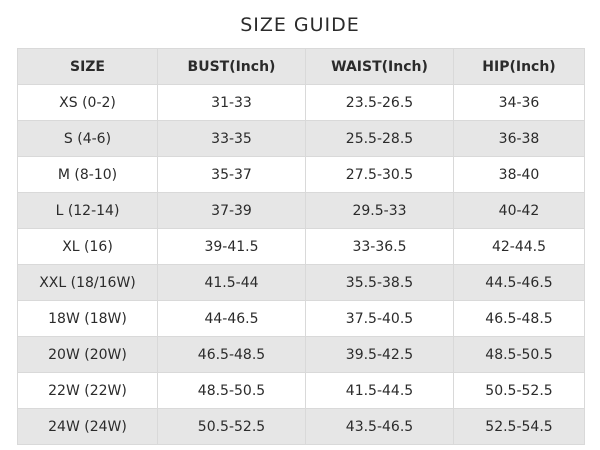  What do you see at coordinates (87, 426) in the screenshot?
I see `cell-size: 24W (24W)` at bounding box center [87, 426].